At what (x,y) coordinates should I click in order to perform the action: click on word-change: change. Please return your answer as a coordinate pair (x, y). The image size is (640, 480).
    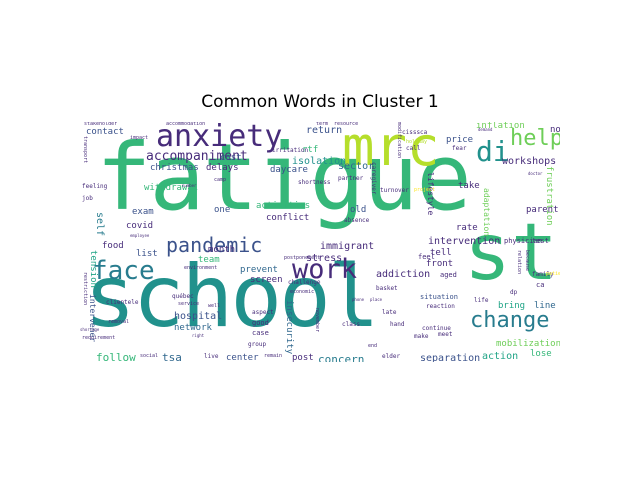
    Looking at the image, I should click on (510, 320).